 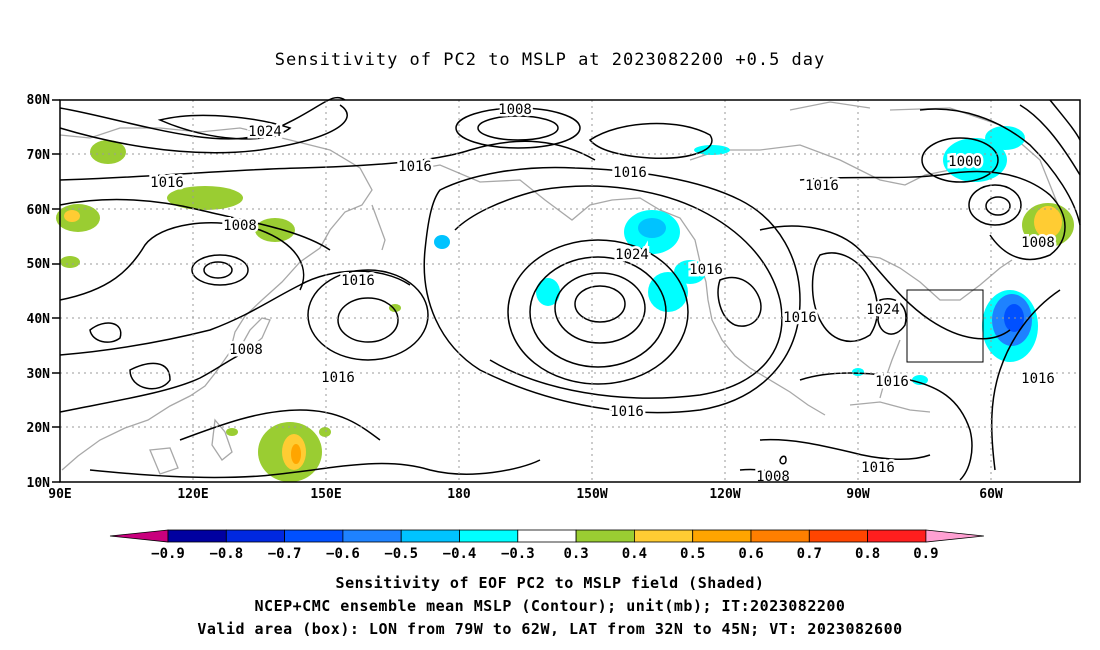 I want to click on colorbar-label: 0.9, so click(x=925, y=554).